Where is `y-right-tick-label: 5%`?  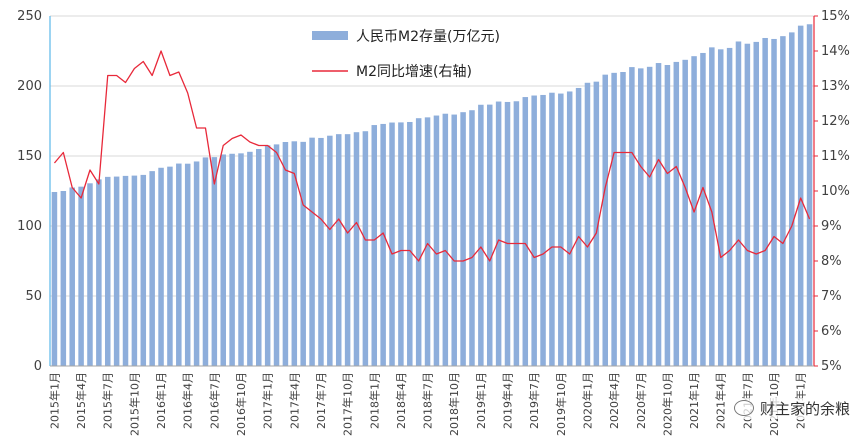
y-right-tick-label: 5% is located at coordinates (831, 366).